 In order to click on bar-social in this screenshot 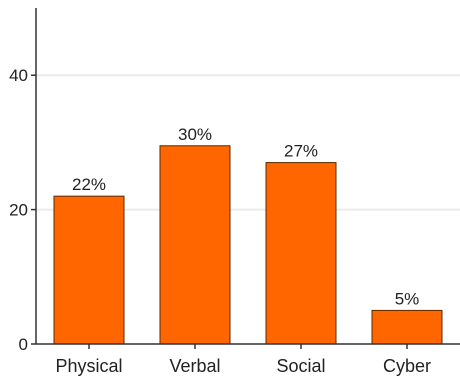, I will do `click(301, 253)`.